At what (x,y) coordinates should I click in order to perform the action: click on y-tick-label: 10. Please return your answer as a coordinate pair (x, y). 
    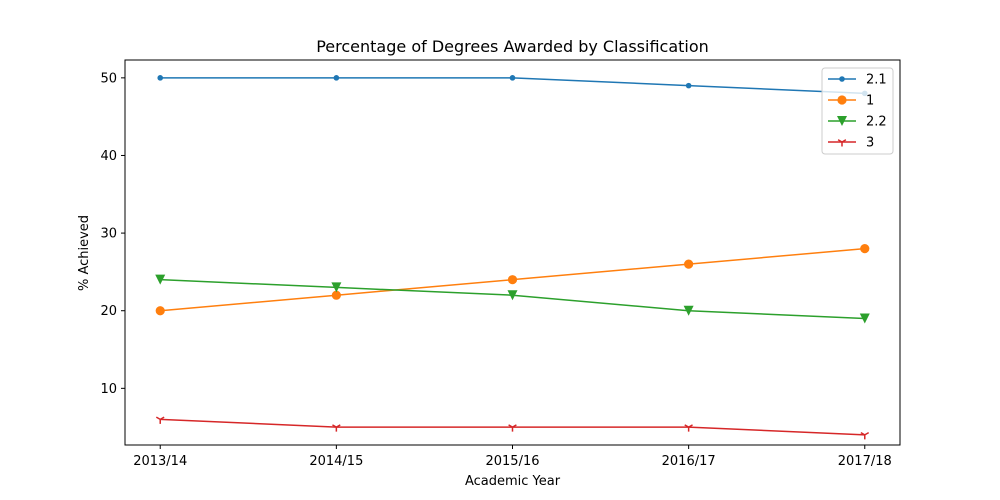
    Looking at the image, I should click on (108, 389).